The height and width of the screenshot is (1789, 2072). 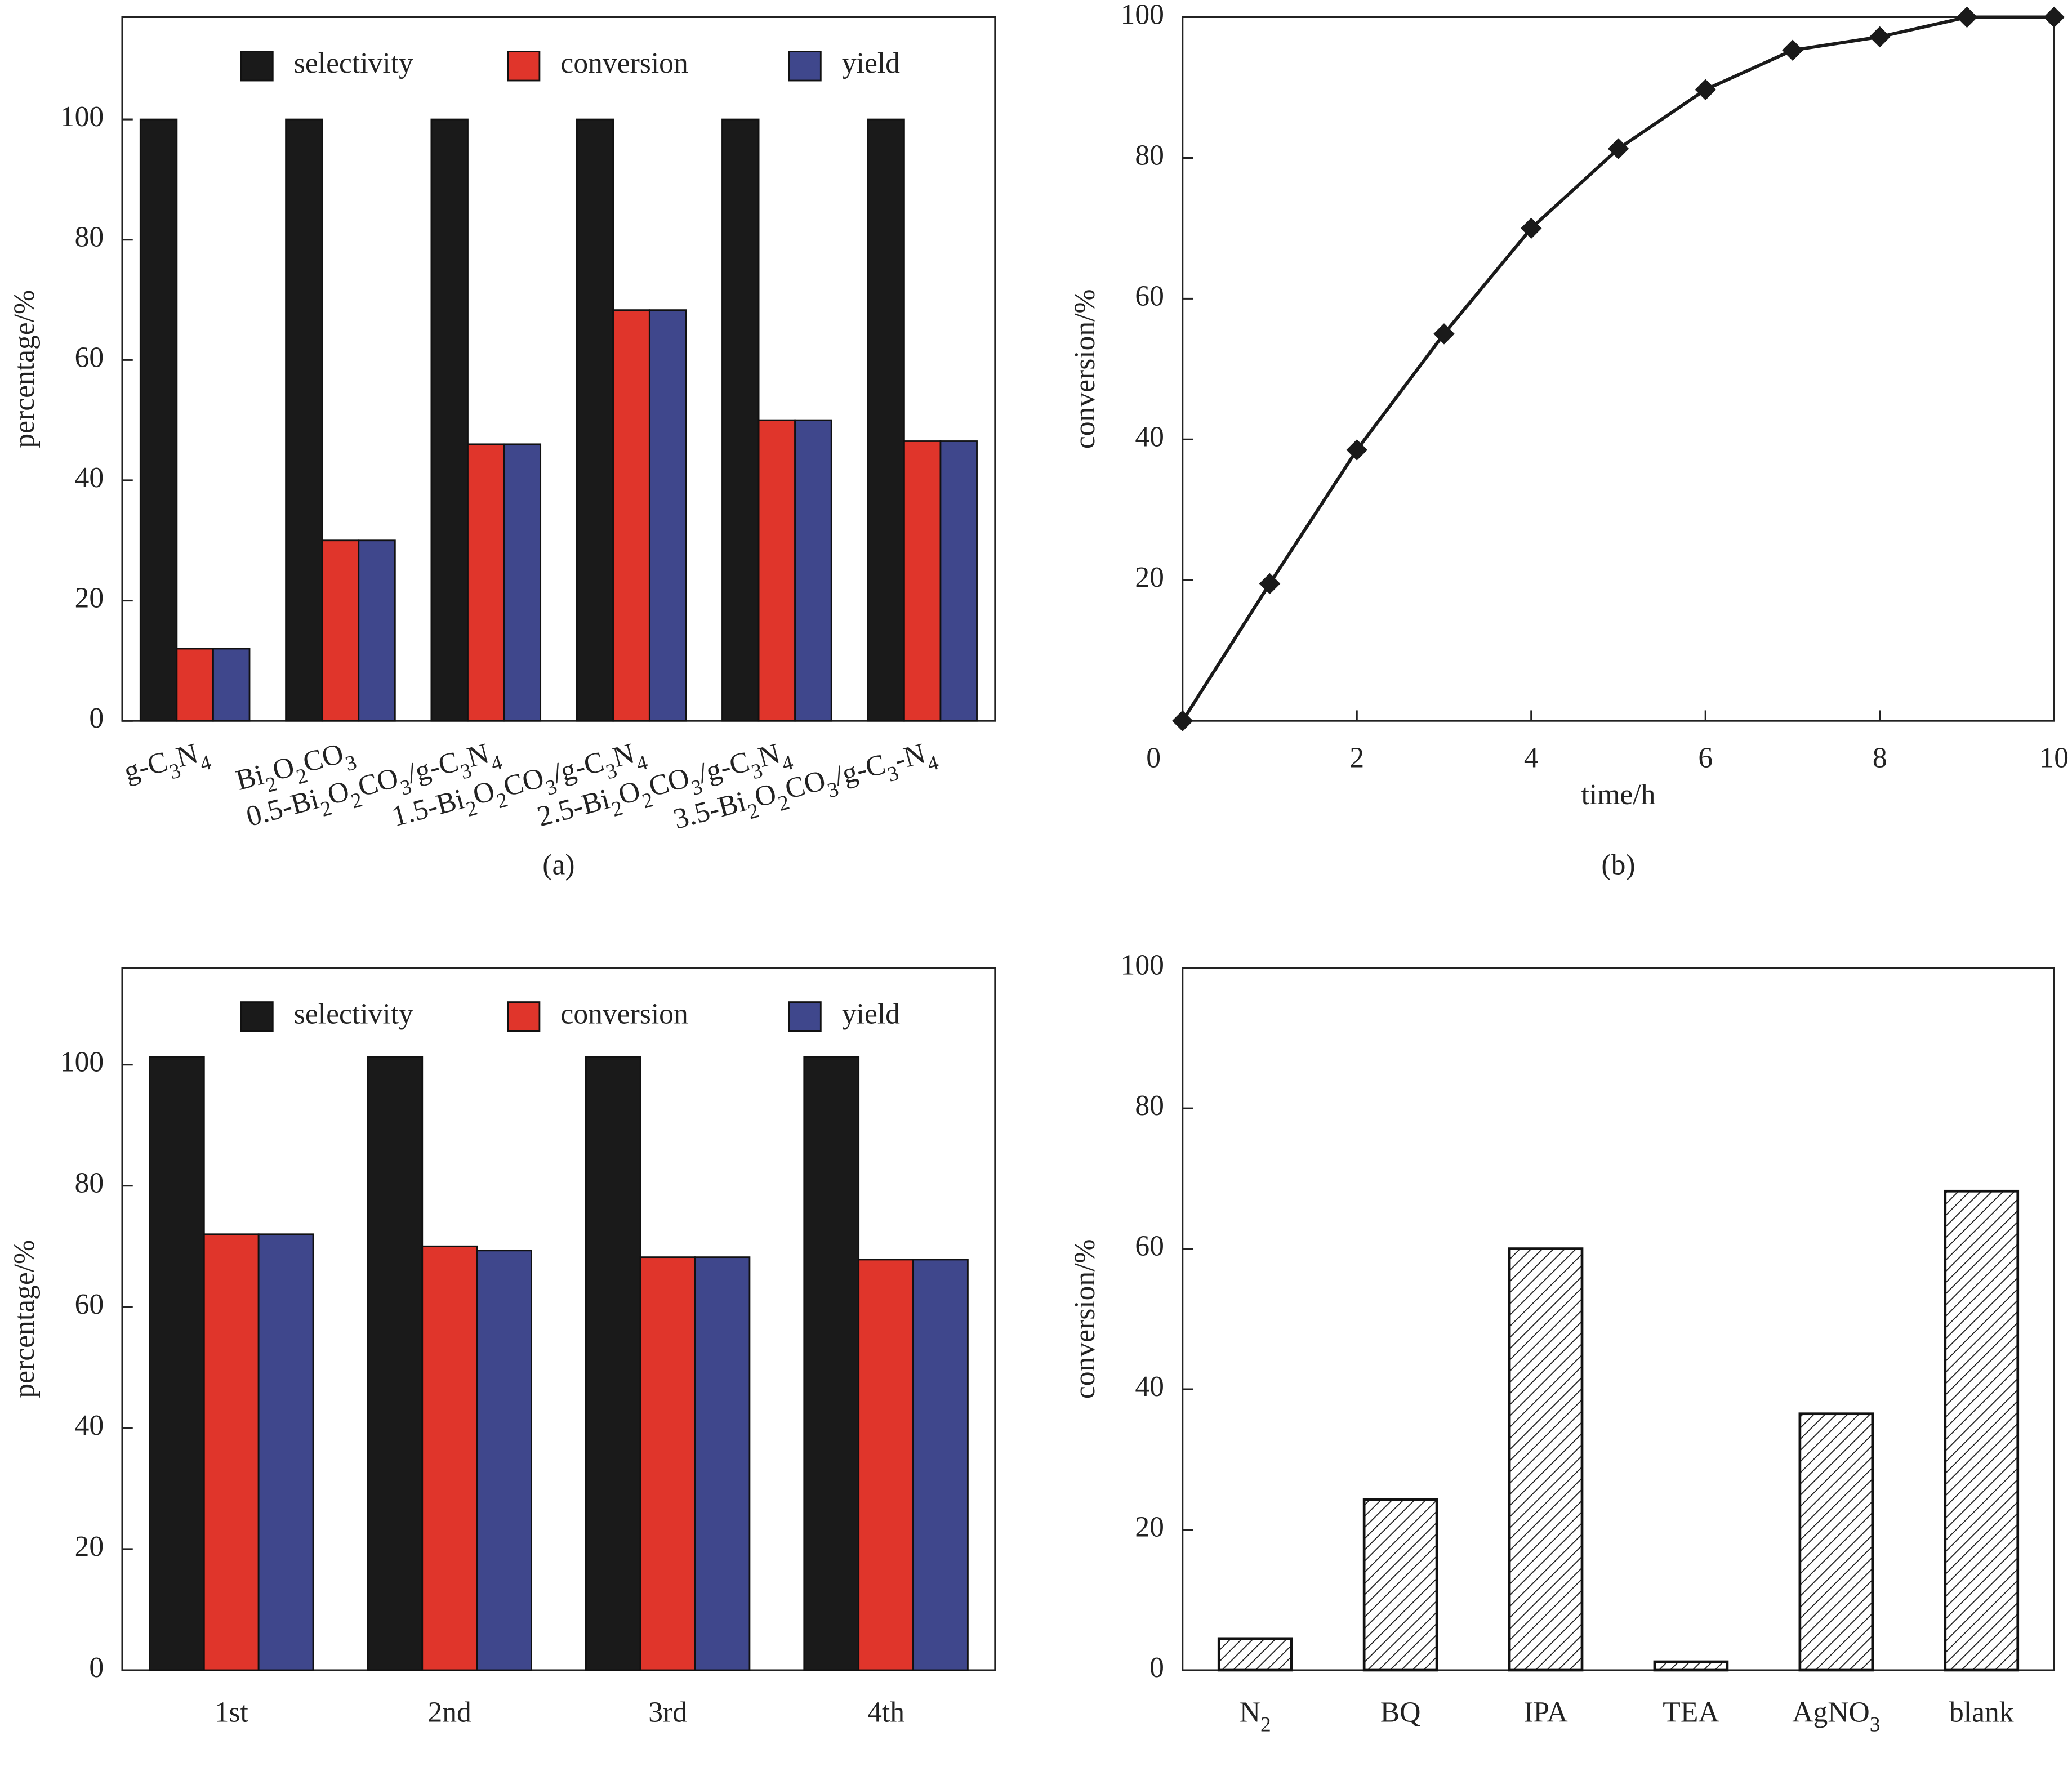 What do you see at coordinates (1153, 758) in the screenshot?
I see `x-tick-label: 0` at bounding box center [1153, 758].